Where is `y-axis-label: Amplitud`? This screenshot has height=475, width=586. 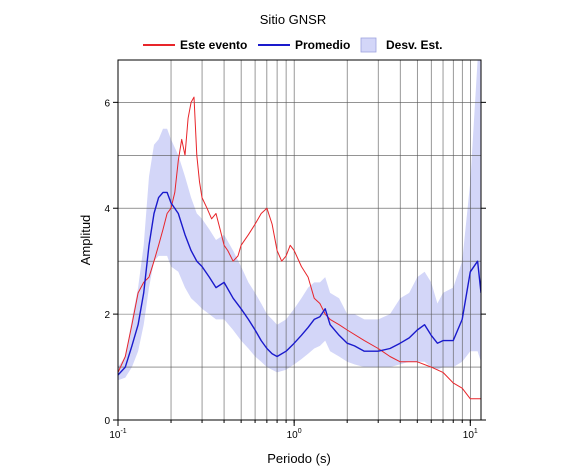 y-axis-label: Amplitud is located at coordinates (85, 240).